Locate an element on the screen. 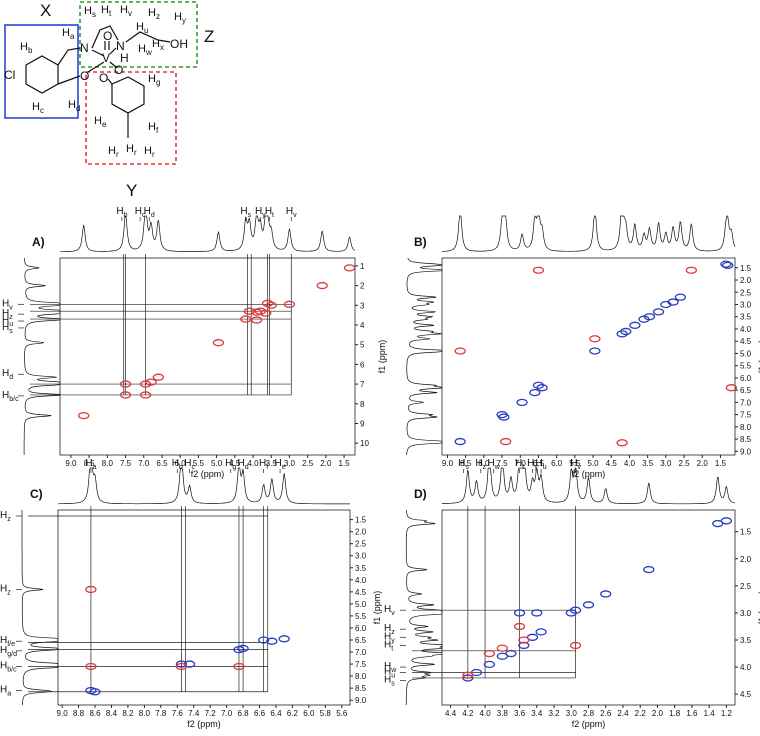  proton-subscript: u is located at coordinates (11, 324).